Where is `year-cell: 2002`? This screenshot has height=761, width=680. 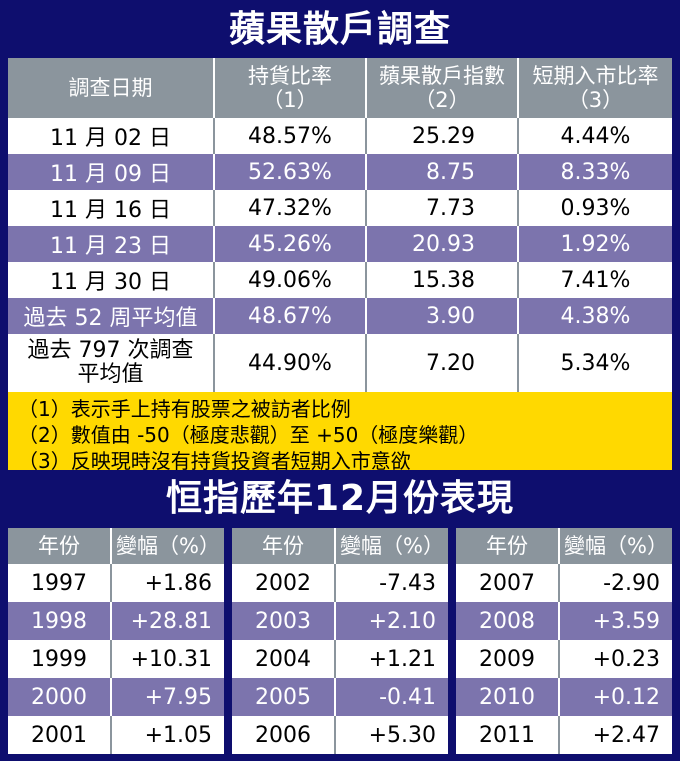 year-cell: 2002 is located at coordinates (284, 583).